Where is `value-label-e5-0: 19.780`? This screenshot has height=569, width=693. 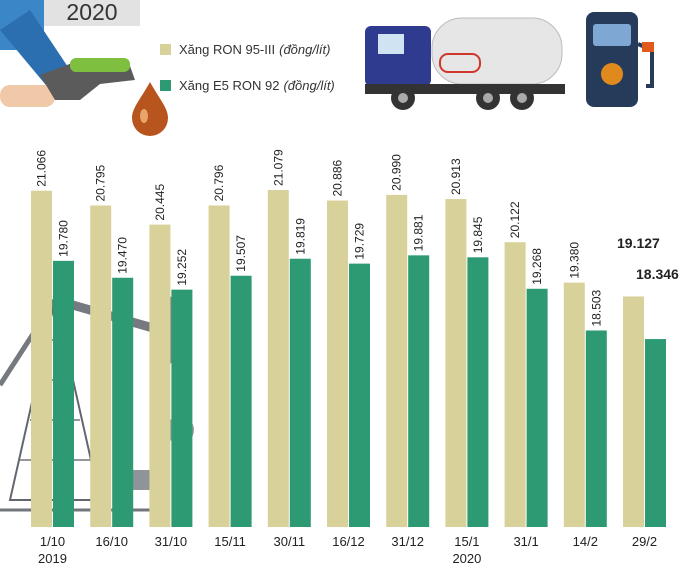
value-label-e5-0: 19.780 is located at coordinates (64, 238).